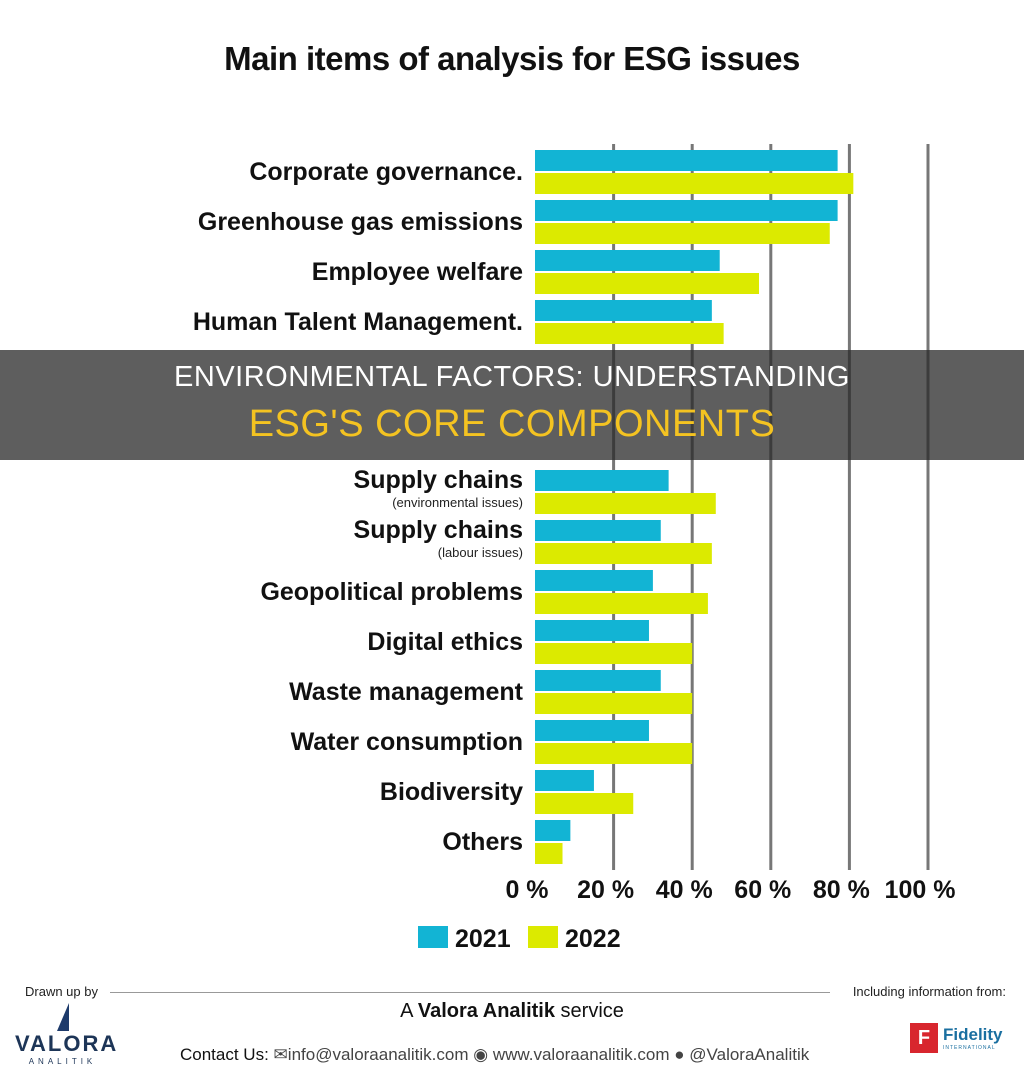 The width and height of the screenshot is (1024, 1087). Describe the element at coordinates (920, 890) in the screenshot. I see `x-tick-label: 100 %` at that location.